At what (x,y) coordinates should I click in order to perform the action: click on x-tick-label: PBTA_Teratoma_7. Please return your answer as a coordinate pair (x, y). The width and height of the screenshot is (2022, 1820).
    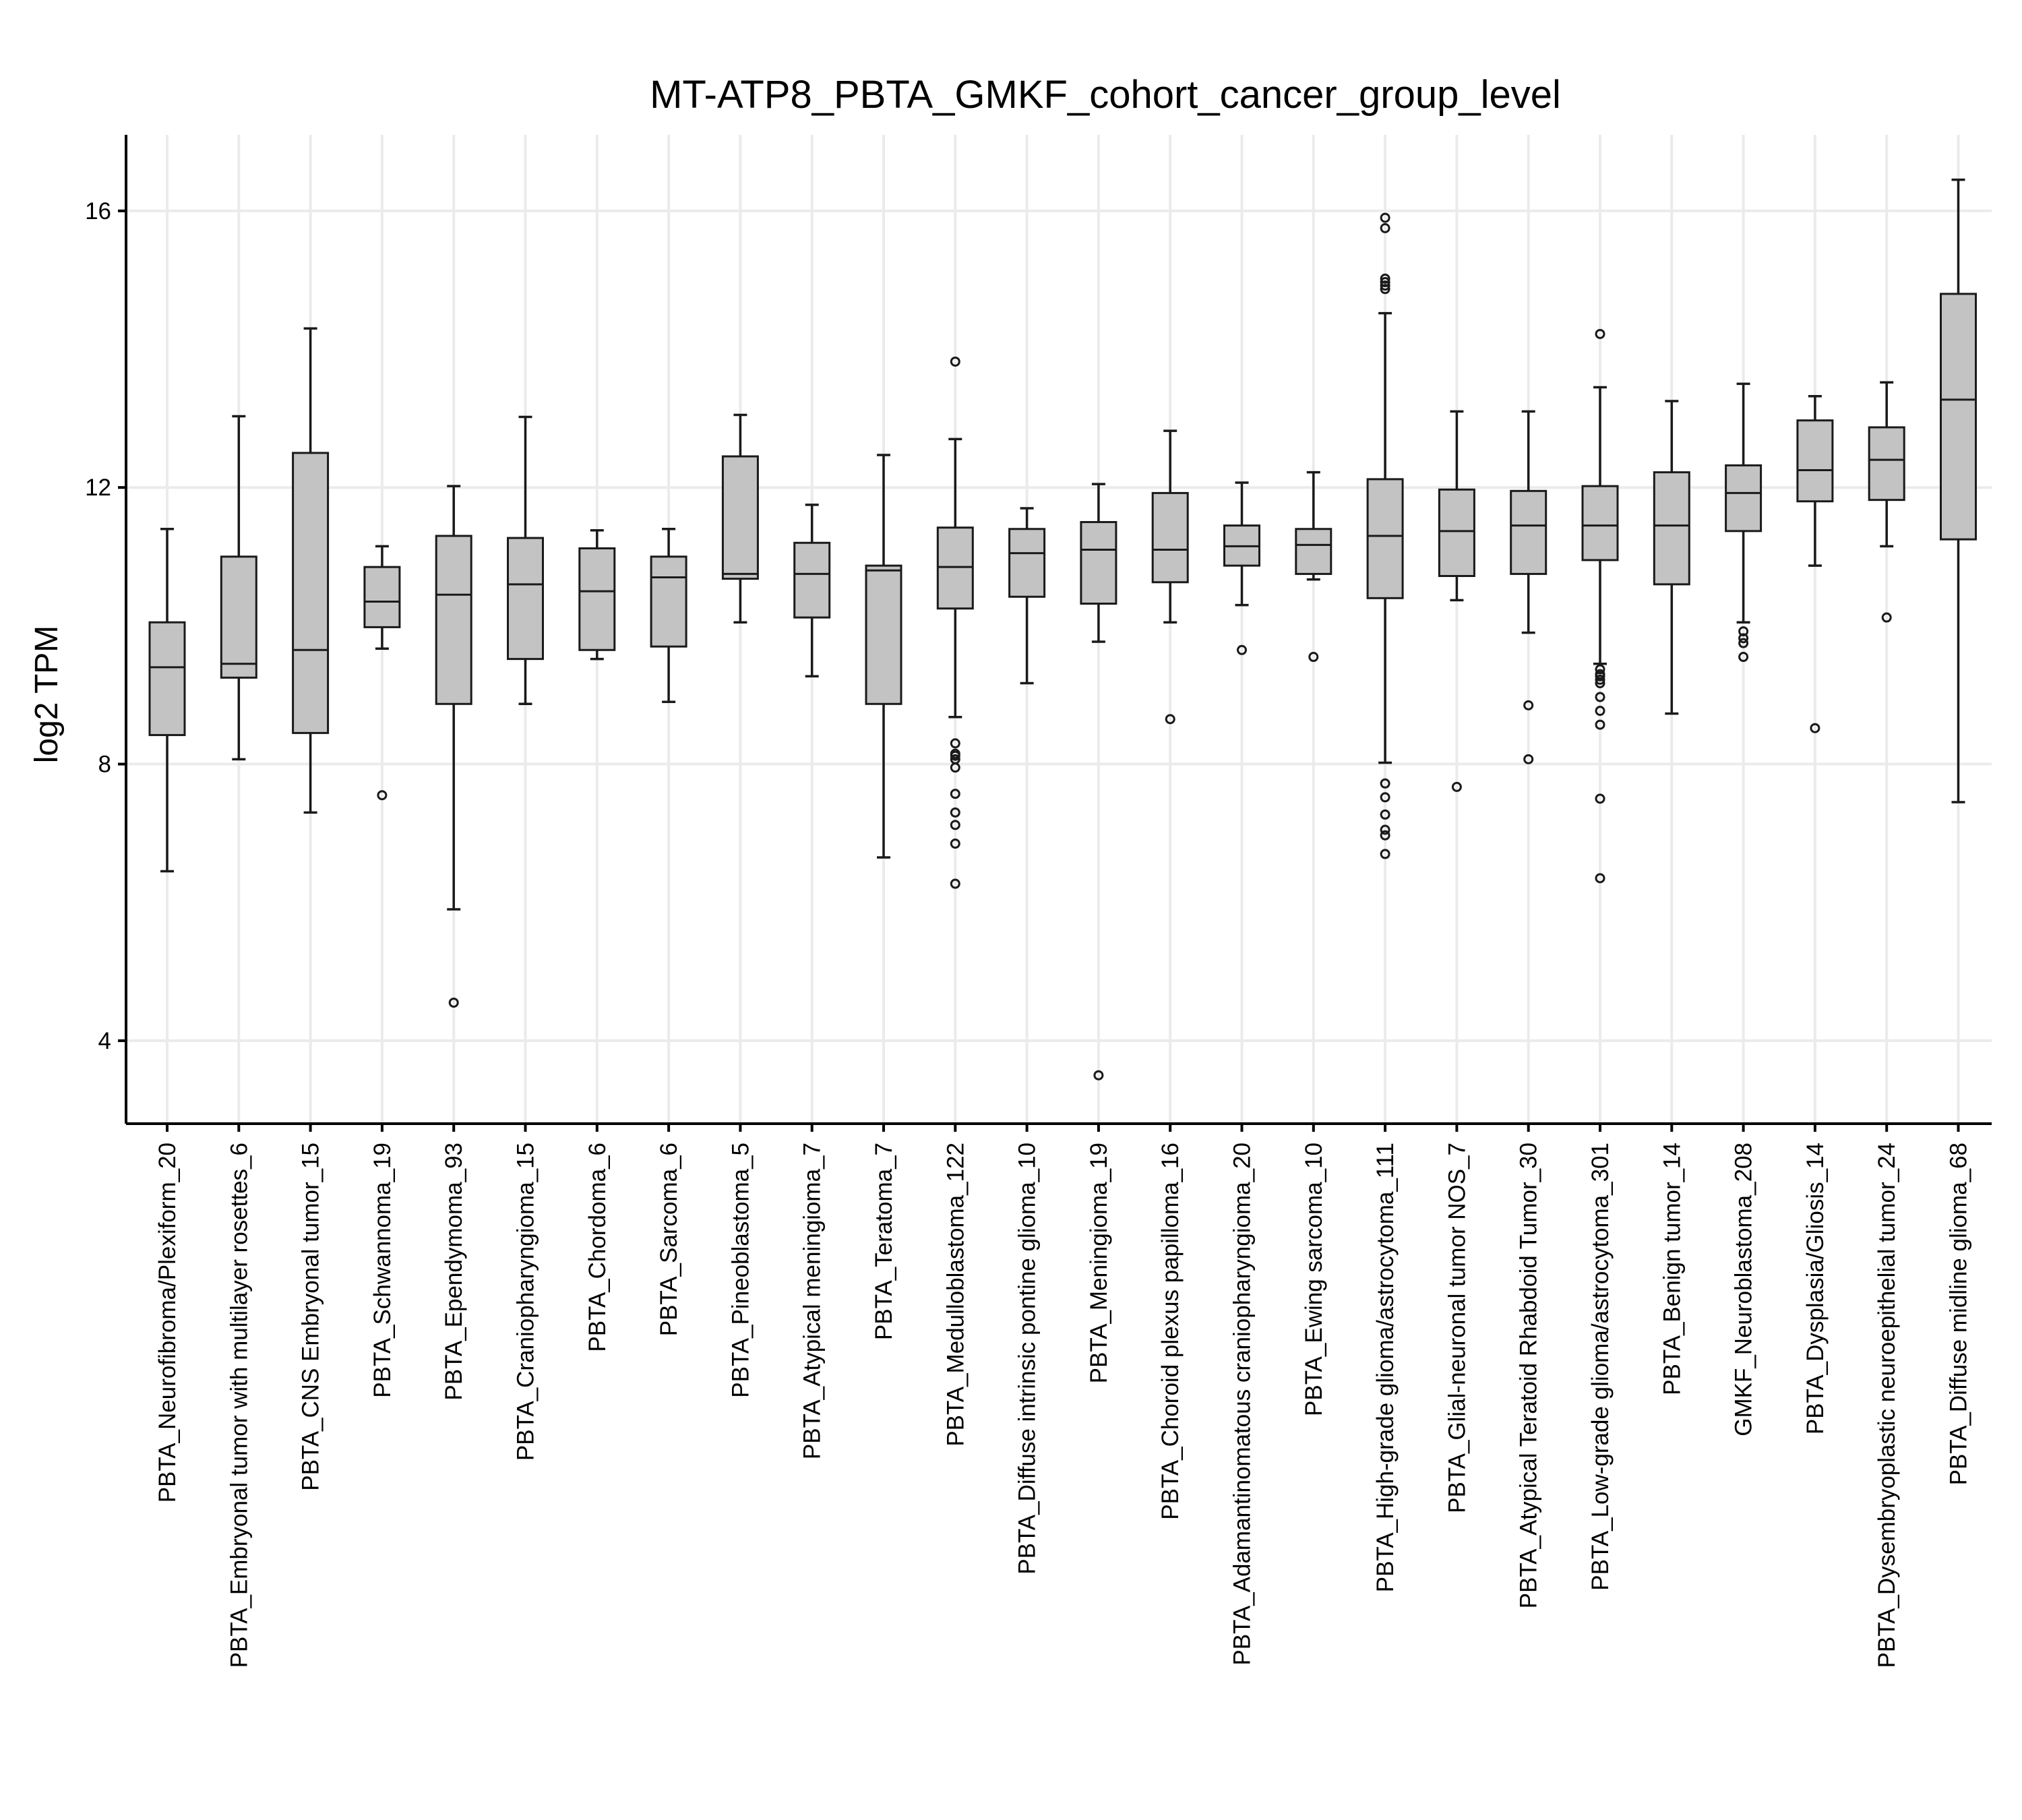
    Looking at the image, I should click on (884, 1241).